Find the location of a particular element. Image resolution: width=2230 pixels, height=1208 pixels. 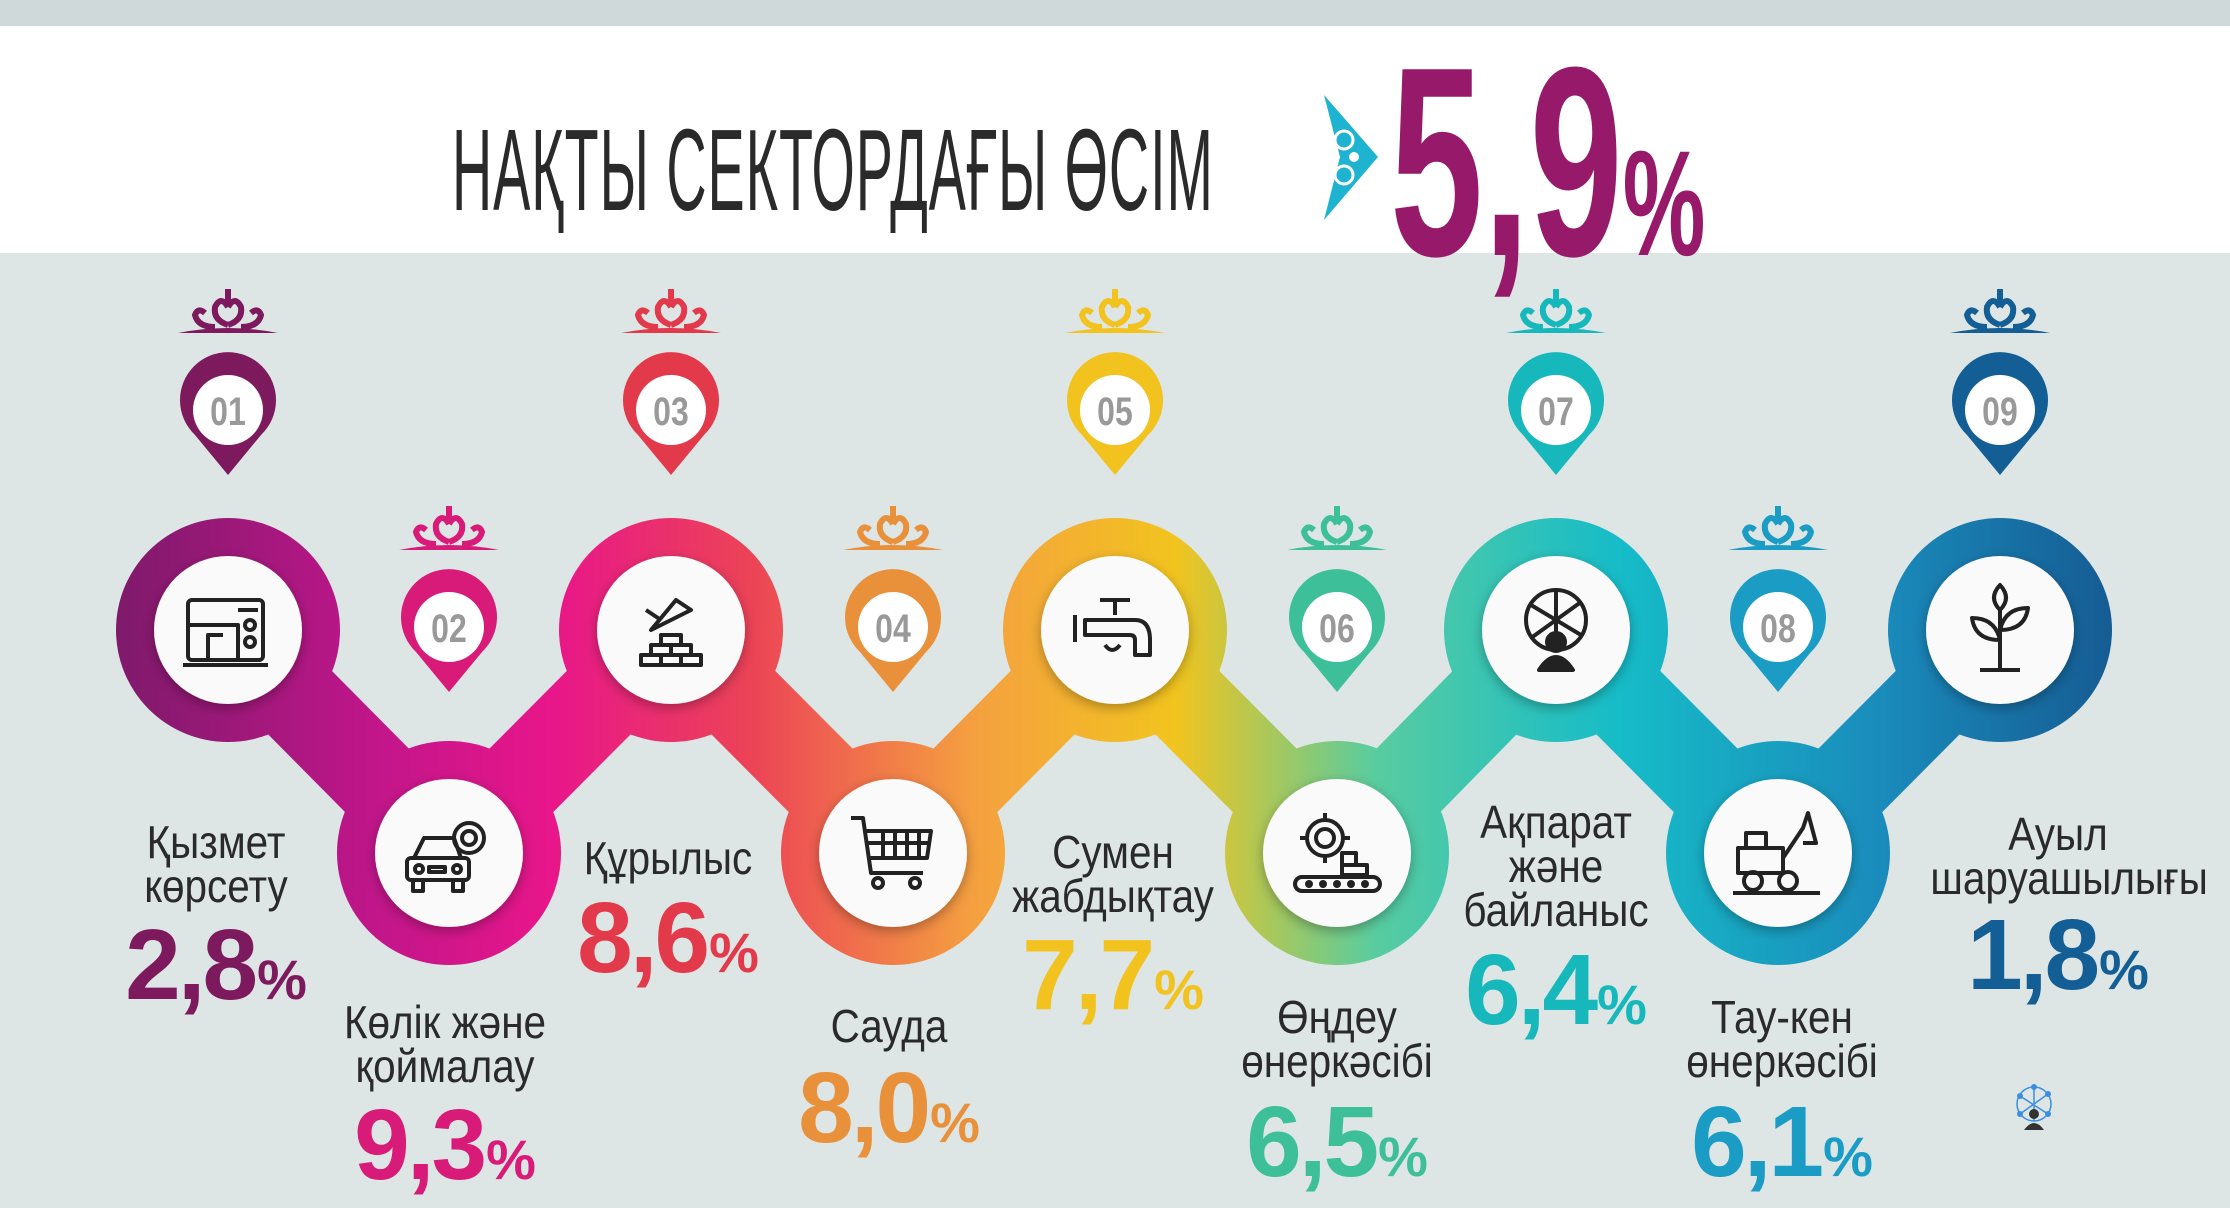

plant-icon is located at coordinates (2000, 630).